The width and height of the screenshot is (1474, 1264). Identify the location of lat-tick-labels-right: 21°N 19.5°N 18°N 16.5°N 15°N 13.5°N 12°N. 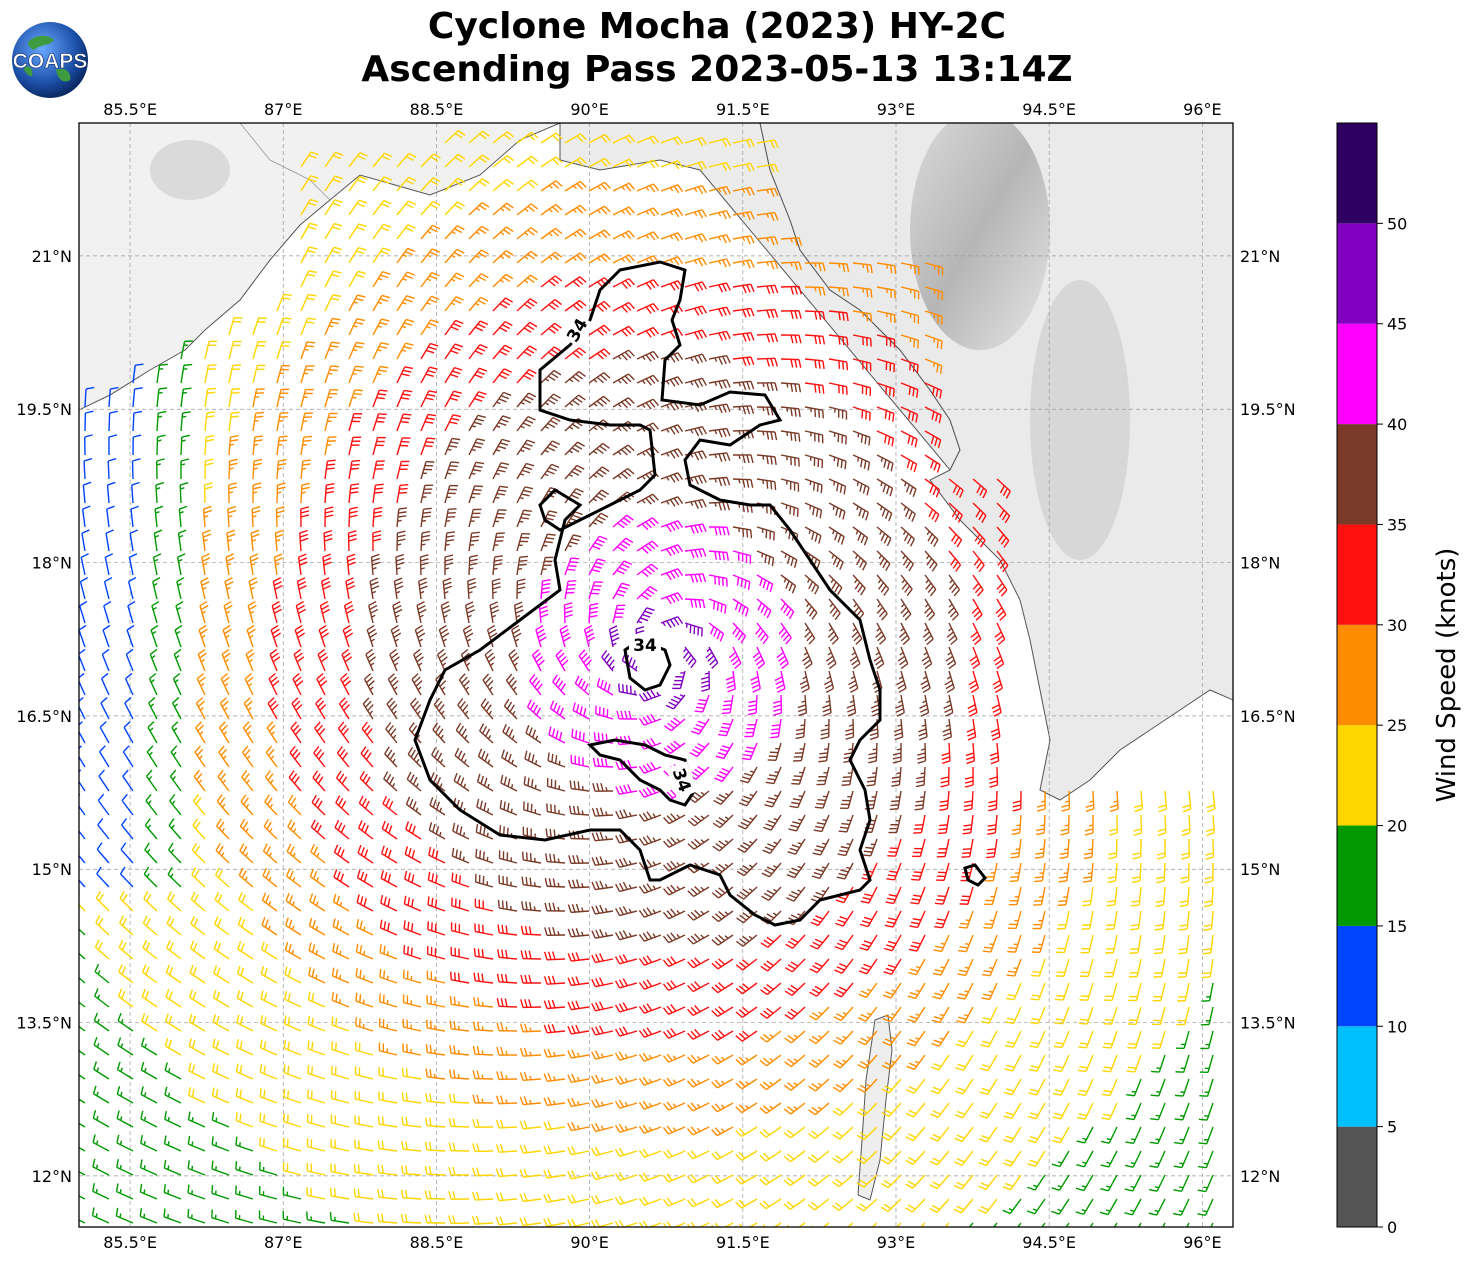
(1268, 716).